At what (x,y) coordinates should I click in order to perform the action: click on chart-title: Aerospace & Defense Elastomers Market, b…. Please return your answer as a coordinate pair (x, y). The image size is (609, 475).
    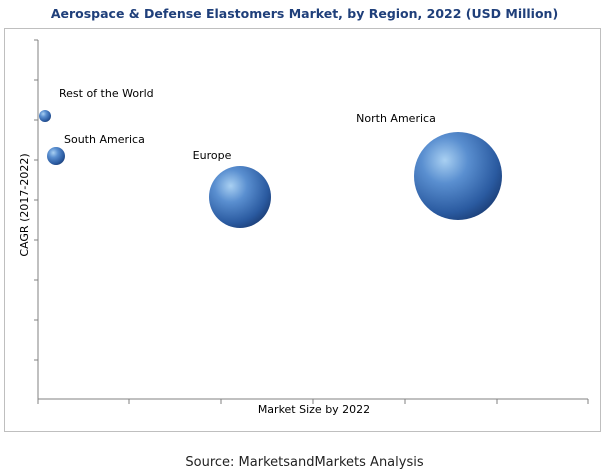
    Looking at the image, I should click on (304, 13).